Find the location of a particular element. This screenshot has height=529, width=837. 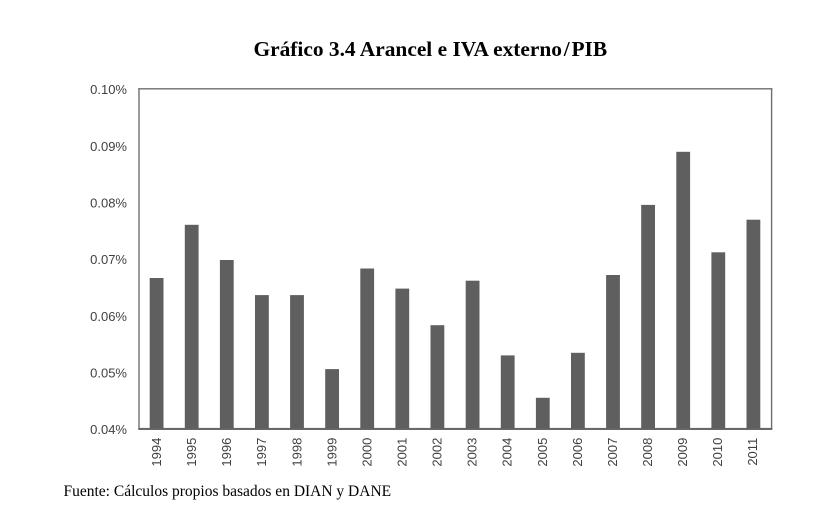

svg-text: 0.04% is located at coordinates (108, 429).